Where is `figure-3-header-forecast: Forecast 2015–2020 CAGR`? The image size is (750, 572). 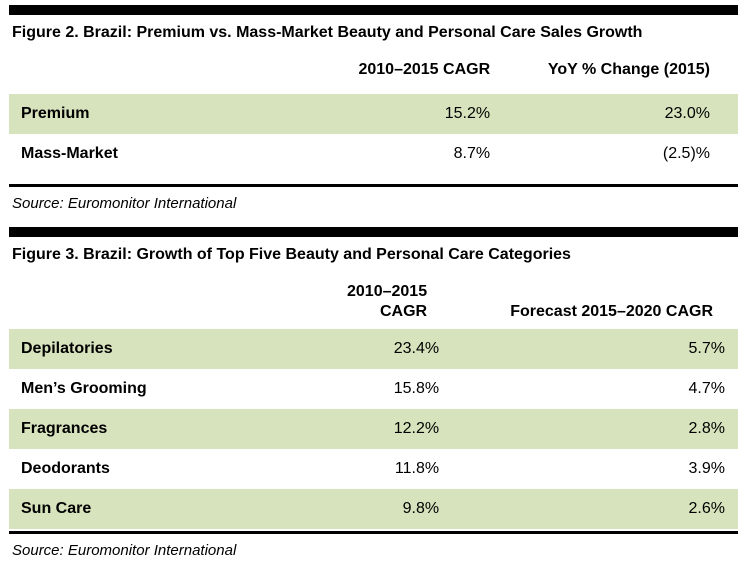
figure-3-header-forecast: Forecast 2015–2020 CAGR is located at coordinates (611, 311).